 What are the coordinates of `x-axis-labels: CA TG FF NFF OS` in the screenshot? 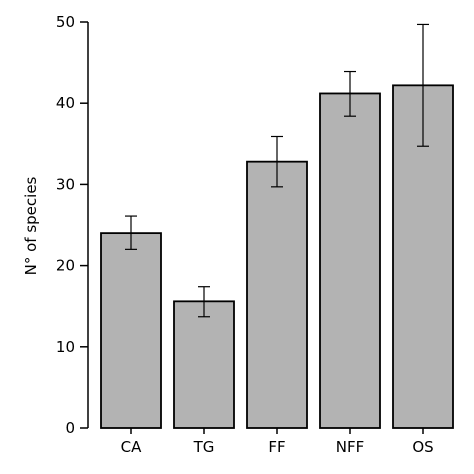 It's located at (277, 442).